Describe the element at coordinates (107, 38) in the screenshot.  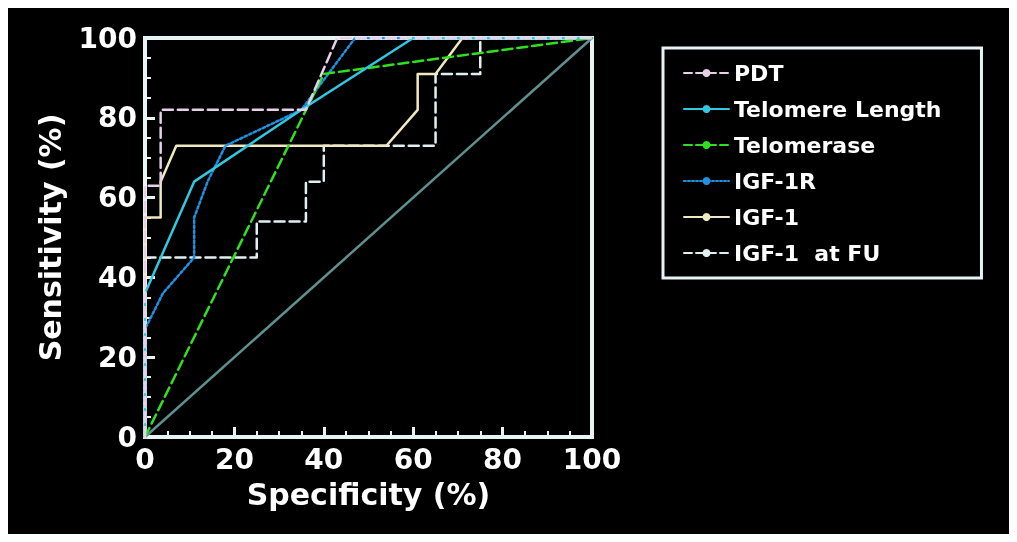
I see `y-tick-label: 100` at that location.